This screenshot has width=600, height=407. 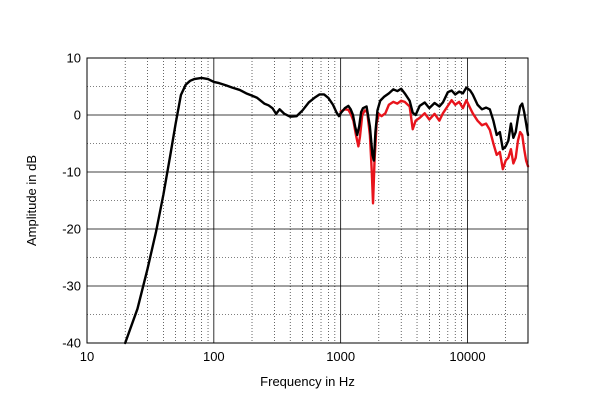 What do you see at coordinates (340, 356) in the screenshot?
I see `x-tick-label: 1000` at bounding box center [340, 356].